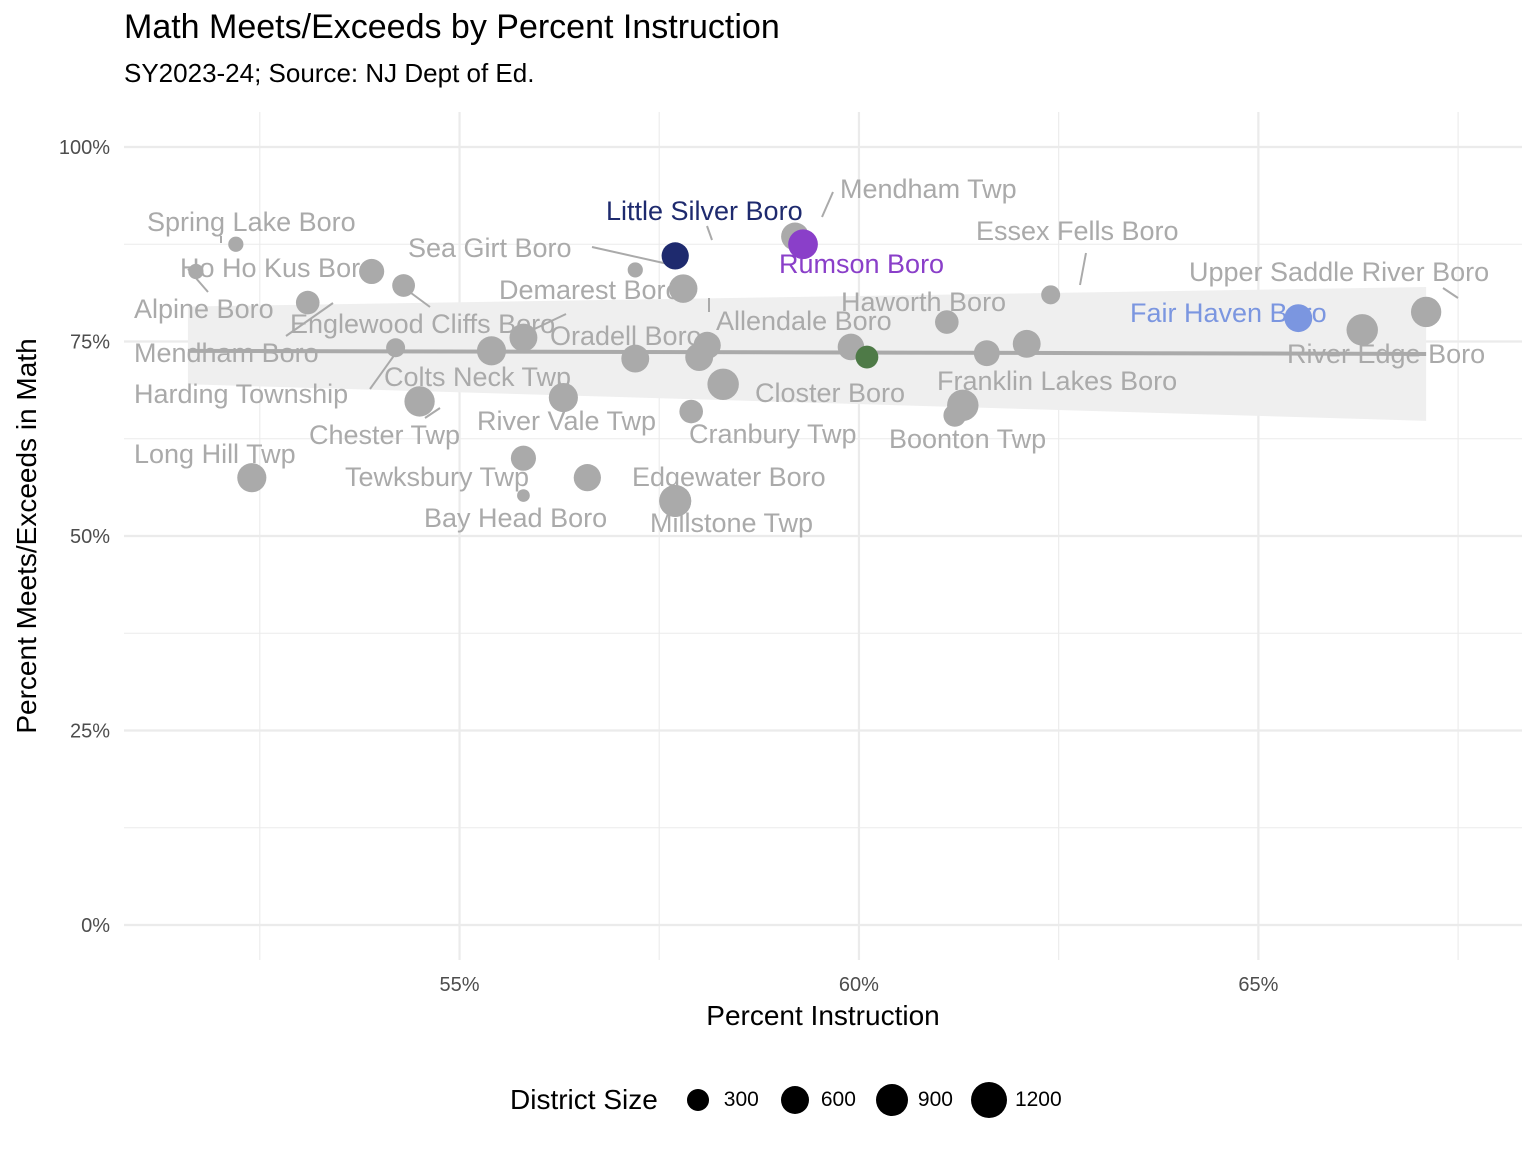  Describe the element at coordinates (241, 394) in the screenshot. I see `point-label: Harding Township` at that location.